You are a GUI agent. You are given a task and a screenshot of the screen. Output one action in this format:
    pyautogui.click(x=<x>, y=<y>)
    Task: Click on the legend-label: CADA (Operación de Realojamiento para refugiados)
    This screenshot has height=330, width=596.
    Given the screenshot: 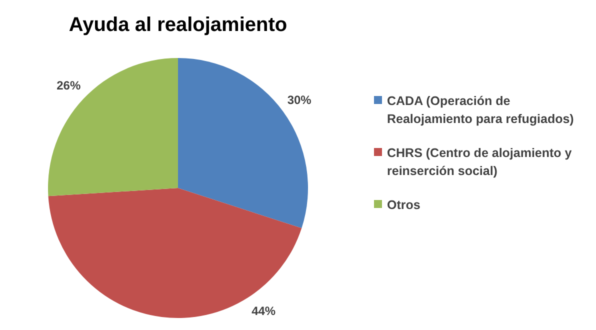 What is the action you would take?
    pyautogui.click(x=481, y=110)
    